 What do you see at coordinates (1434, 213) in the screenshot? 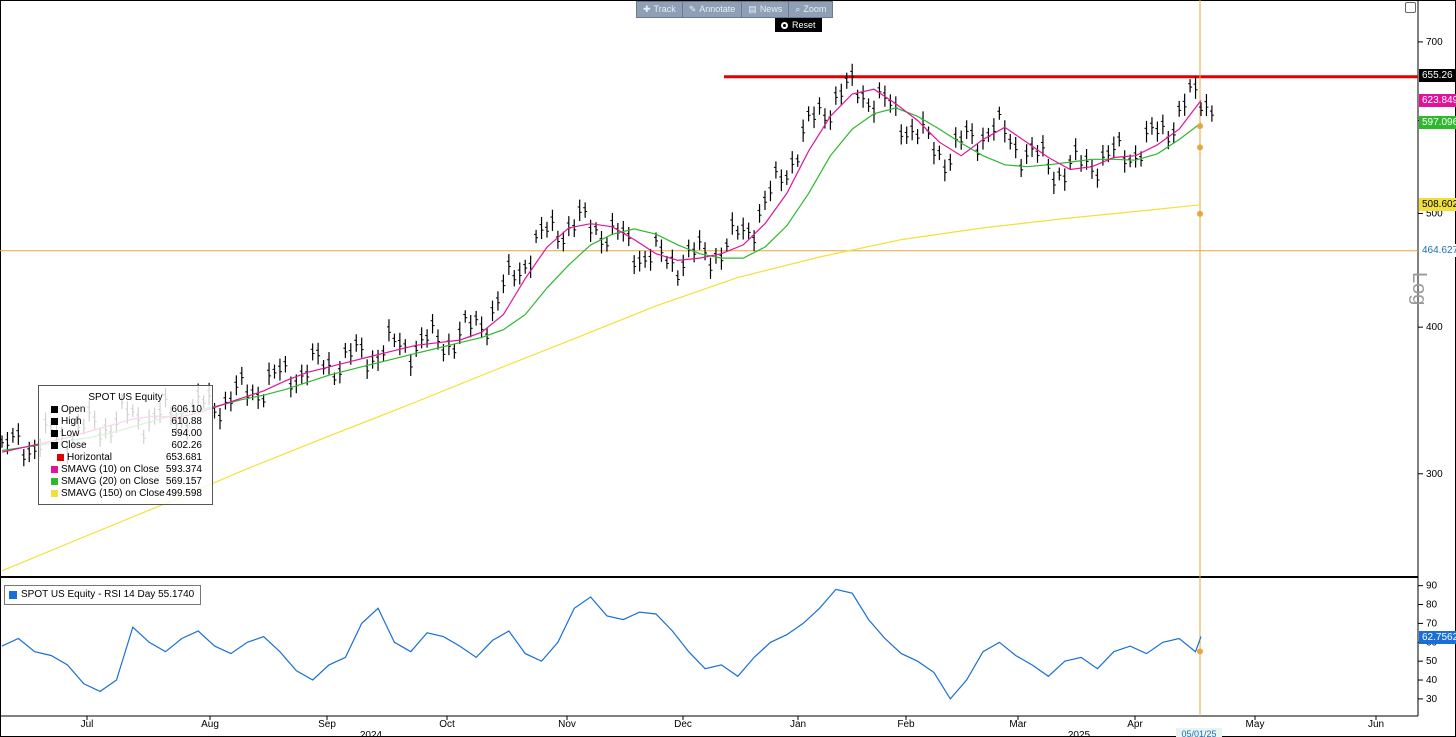
I see `price-tick-label: 500` at bounding box center [1434, 213].